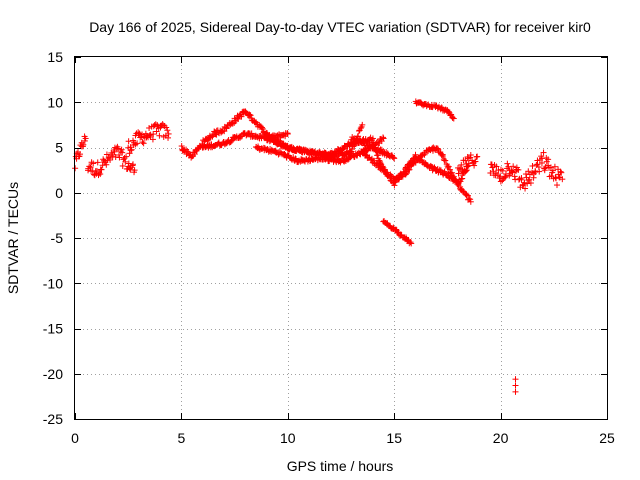 The height and width of the screenshot is (480, 640). I want to click on y-tick-label: 0, so click(59, 193).